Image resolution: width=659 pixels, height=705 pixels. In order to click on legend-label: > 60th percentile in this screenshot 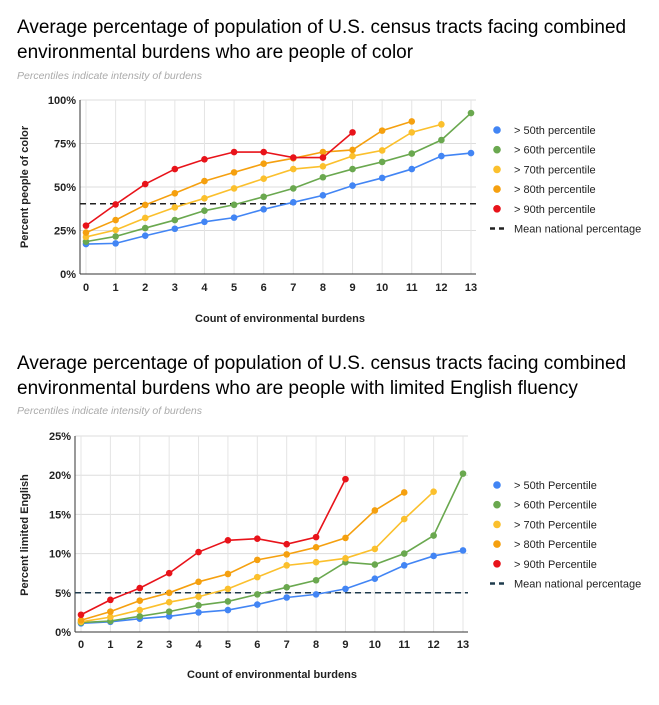, I will do `click(555, 151)`.